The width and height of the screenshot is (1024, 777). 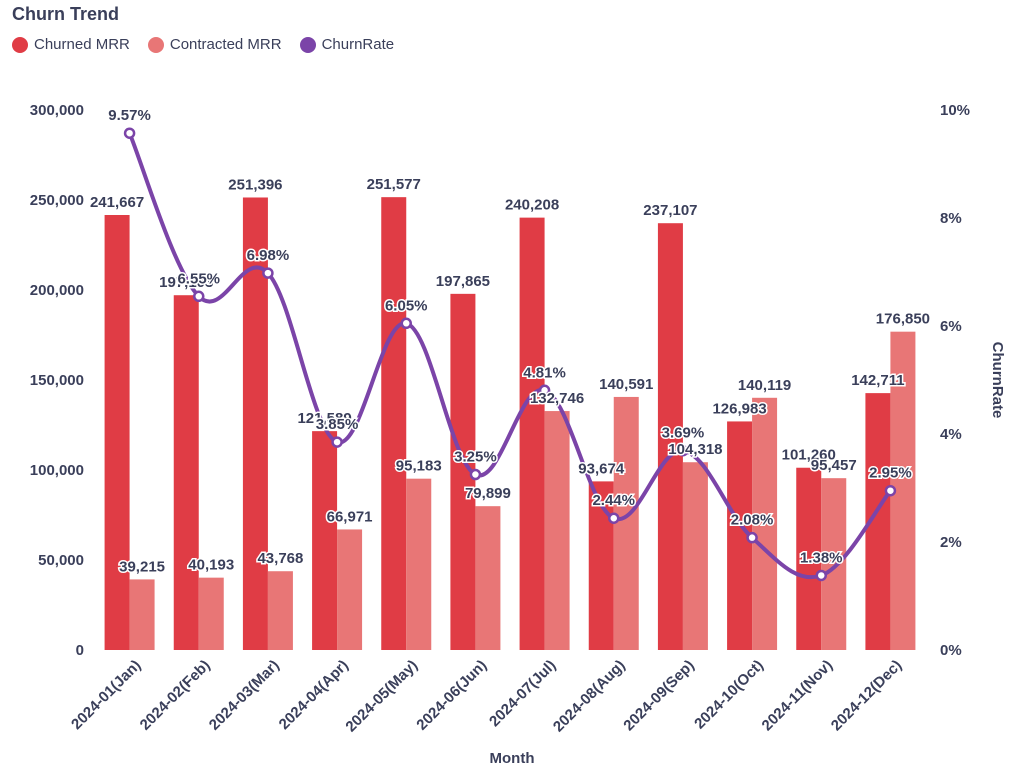 What do you see at coordinates (346, 44) in the screenshot?
I see `legend-item-churnrate: ChurnRate` at bounding box center [346, 44].